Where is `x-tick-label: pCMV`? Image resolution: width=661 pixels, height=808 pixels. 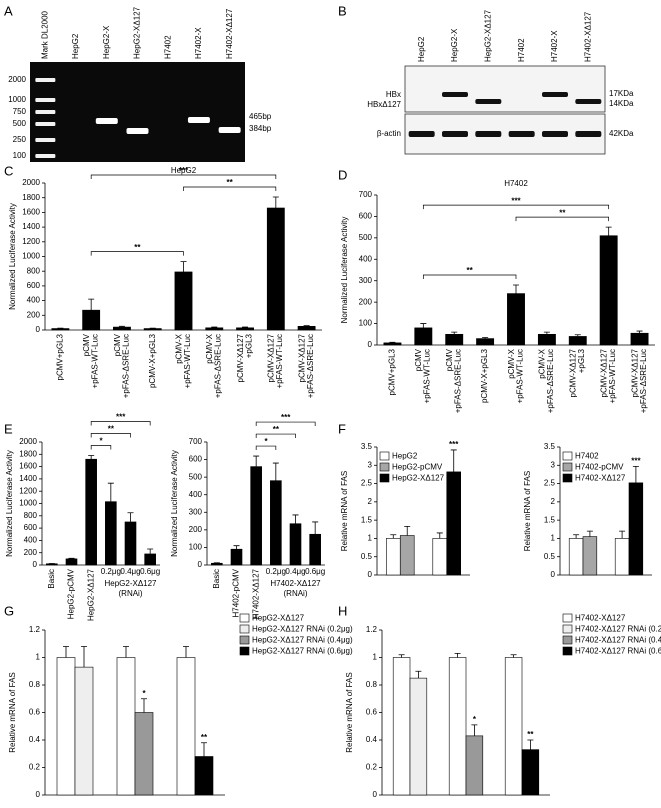
x-tick-label: pCMV is located at coordinates (117, 344).